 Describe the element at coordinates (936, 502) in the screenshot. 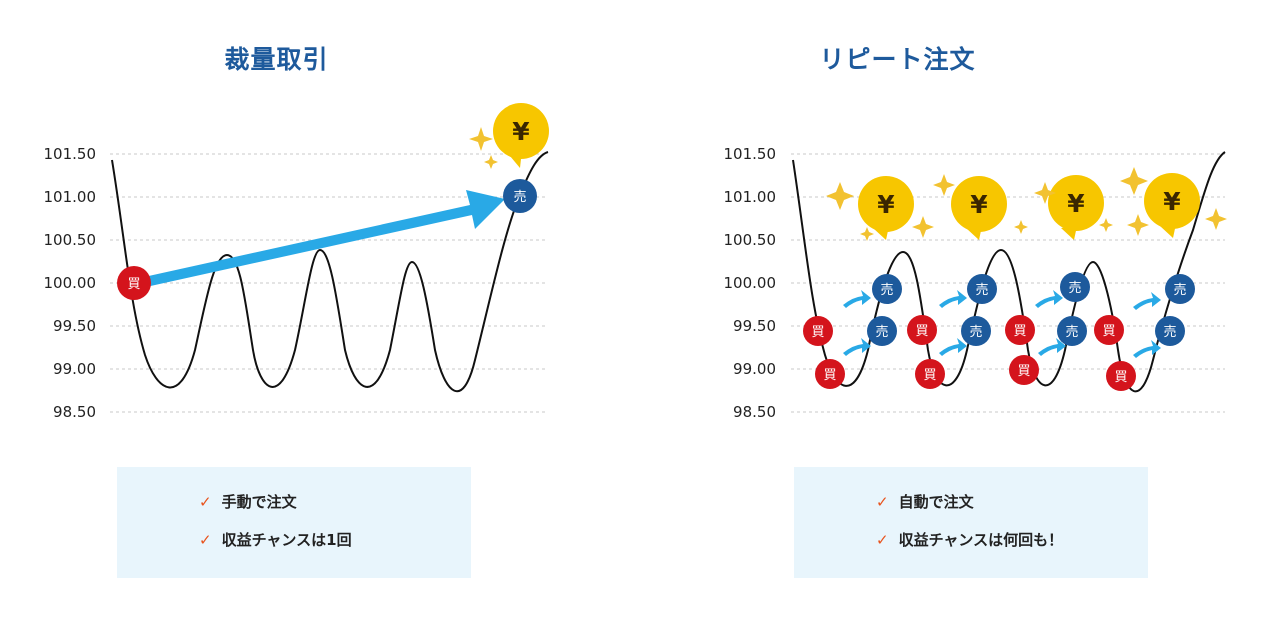

I see `feature-text: 自動で注文` at that location.